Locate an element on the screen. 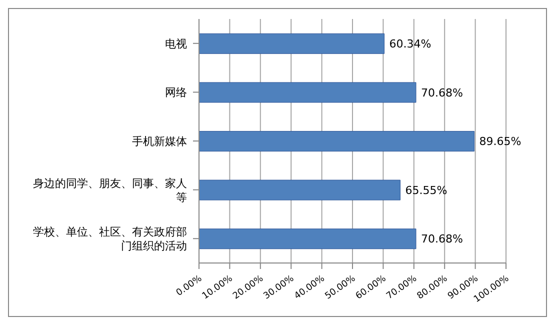 This screenshot has width=555, height=325. y-tick-label: 学校、单位、社区、有关政府部门组织的活动 is located at coordinates (110, 238).